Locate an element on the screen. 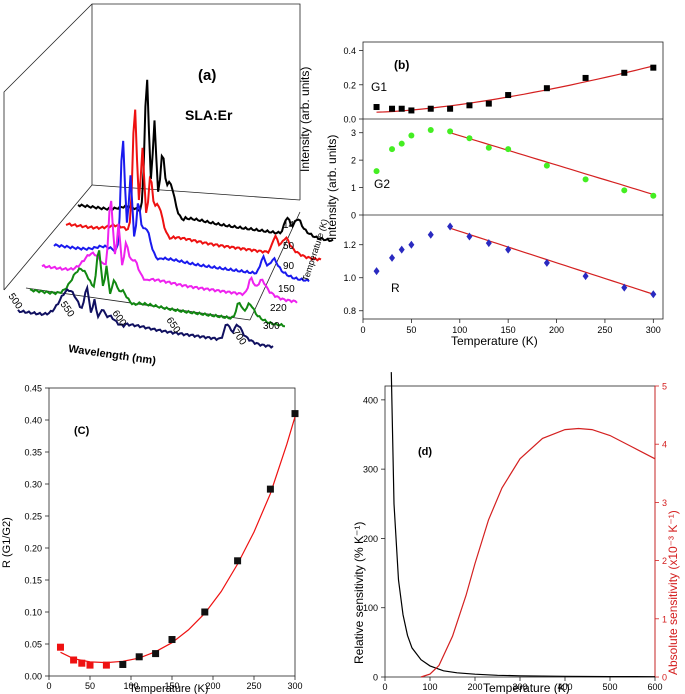  panel-b-ytick-label: 1 is located at coordinates (353, 188).